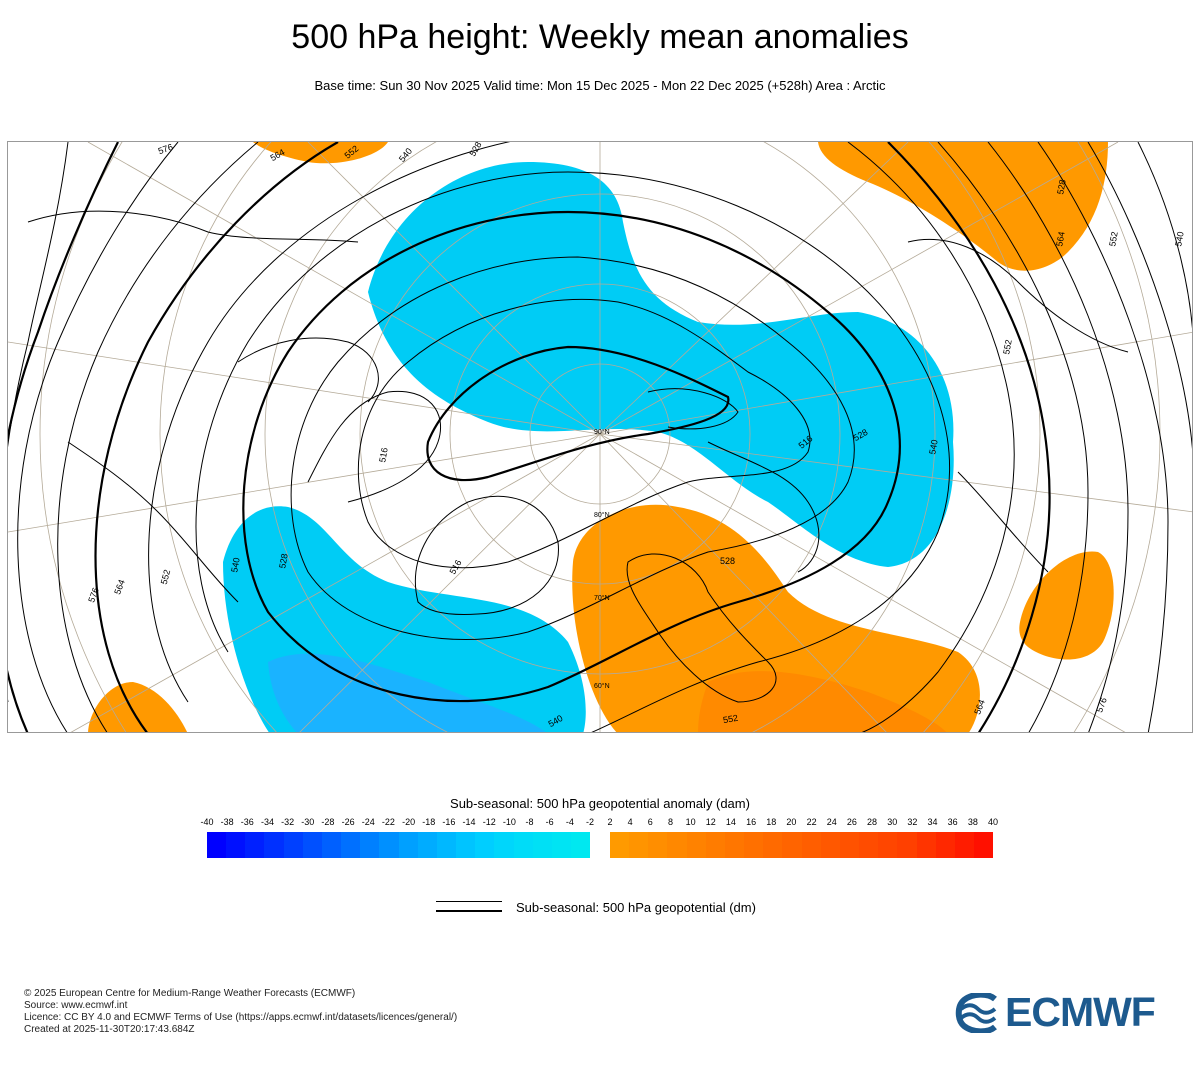  Describe the element at coordinates (600, 37) in the screenshot. I see `page-title: 500 hPa height: Weekly mean anomalies` at that location.